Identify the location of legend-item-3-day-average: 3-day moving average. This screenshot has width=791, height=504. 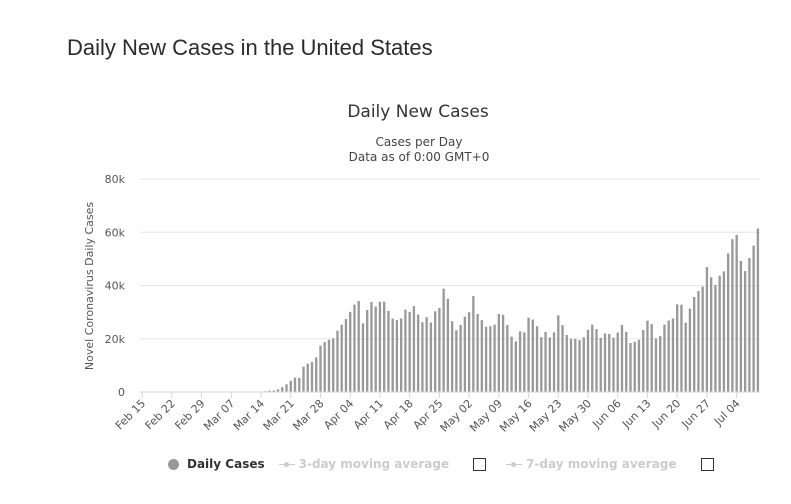
(363, 464).